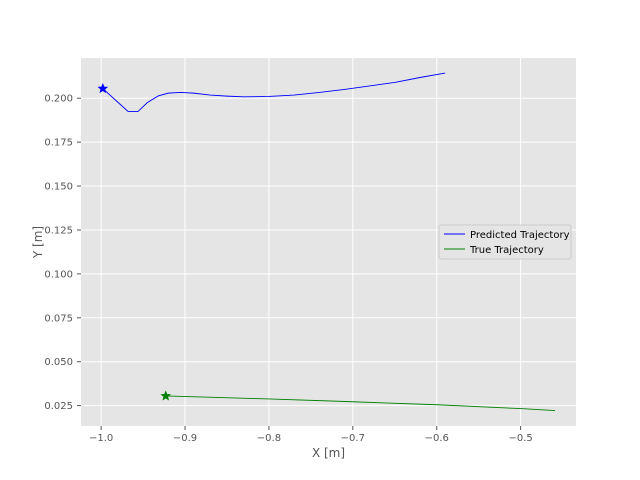 The image size is (640, 480). I want to click on y-tick-label: 0.050, so click(58, 362).